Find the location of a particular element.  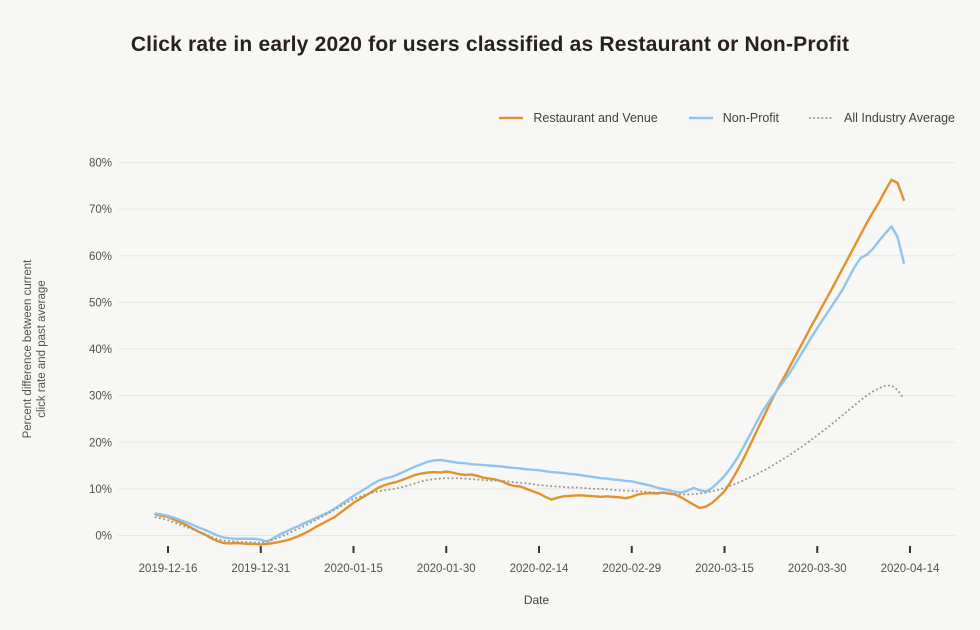

y-tick-label: 70% is located at coordinates (100, 210).